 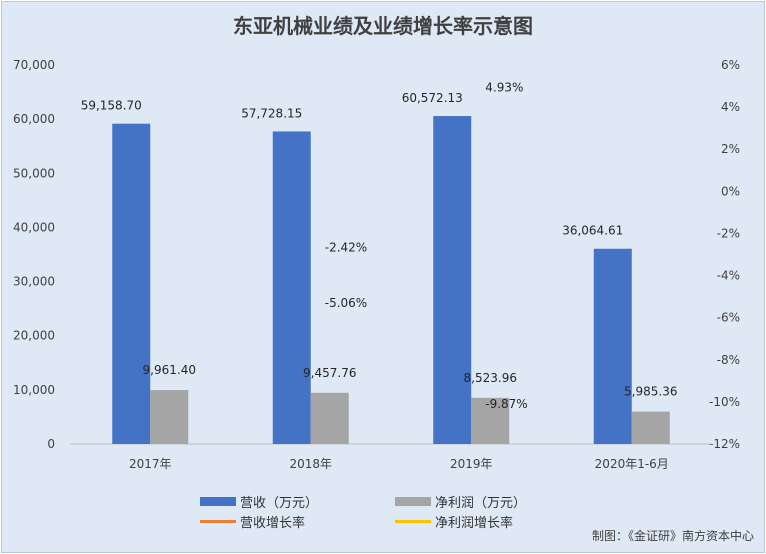 What do you see at coordinates (34, 65) in the screenshot?
I see `y-left-tick-label: 70,000` at bounding box center [34, 65].